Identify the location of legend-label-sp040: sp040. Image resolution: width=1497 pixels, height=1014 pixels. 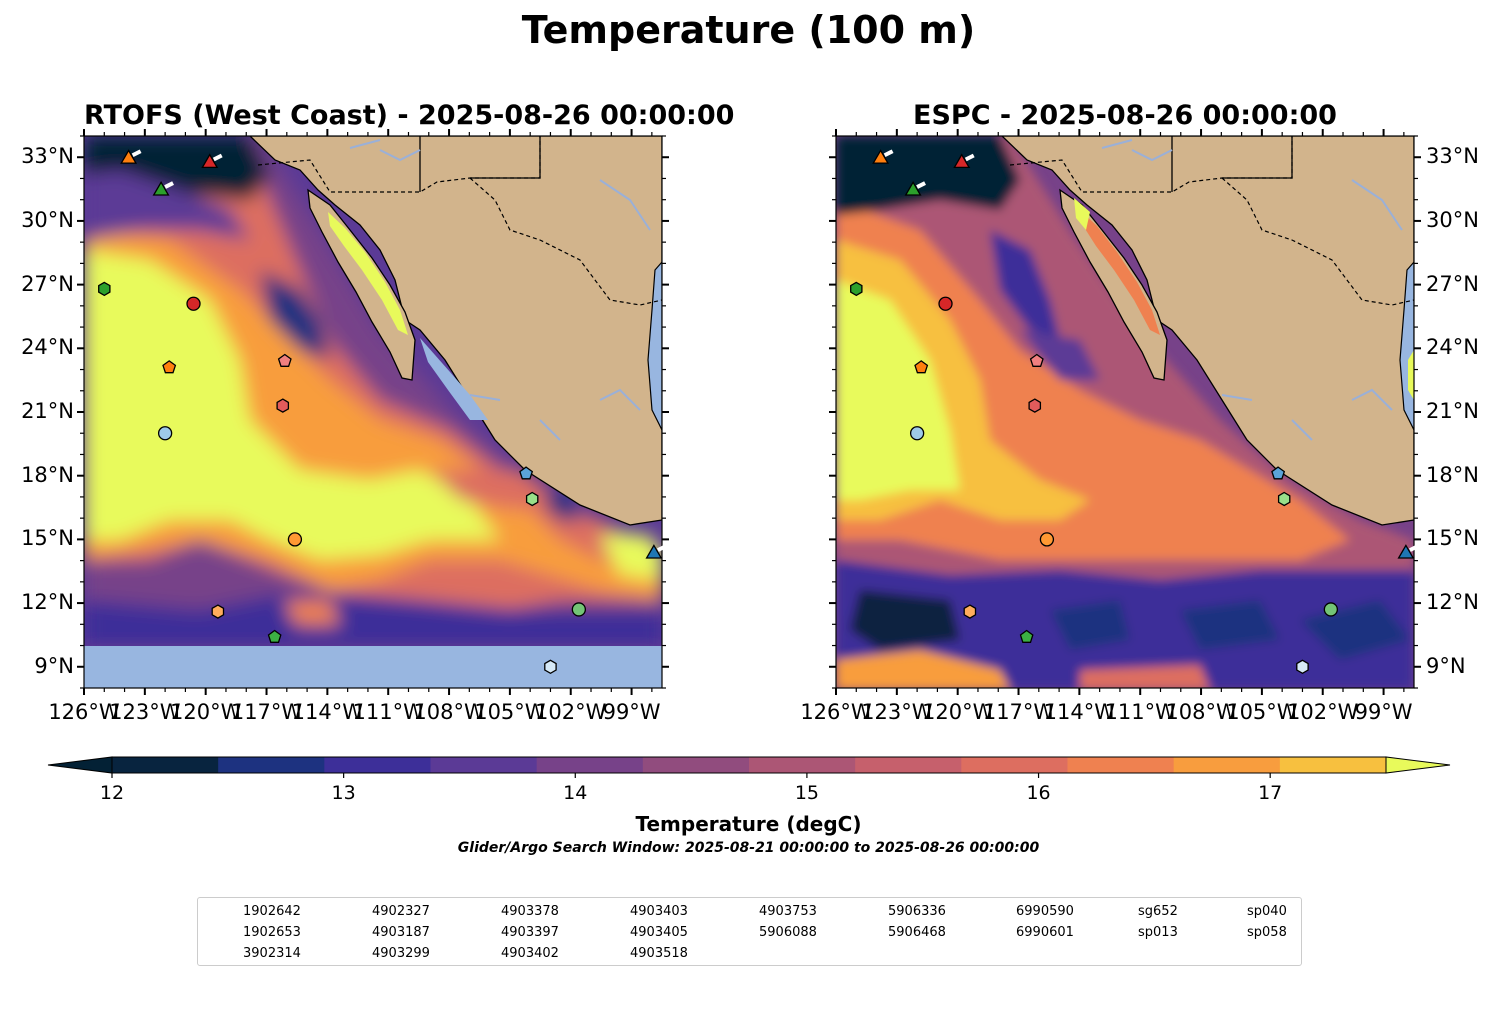
(1267, 911).